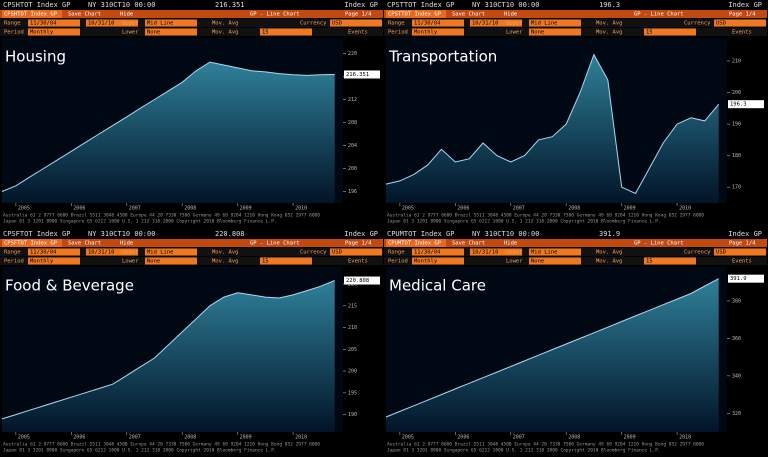  Describe the element at coordinates (352, 306) in the screenshot. I see `label: 215` at that location.